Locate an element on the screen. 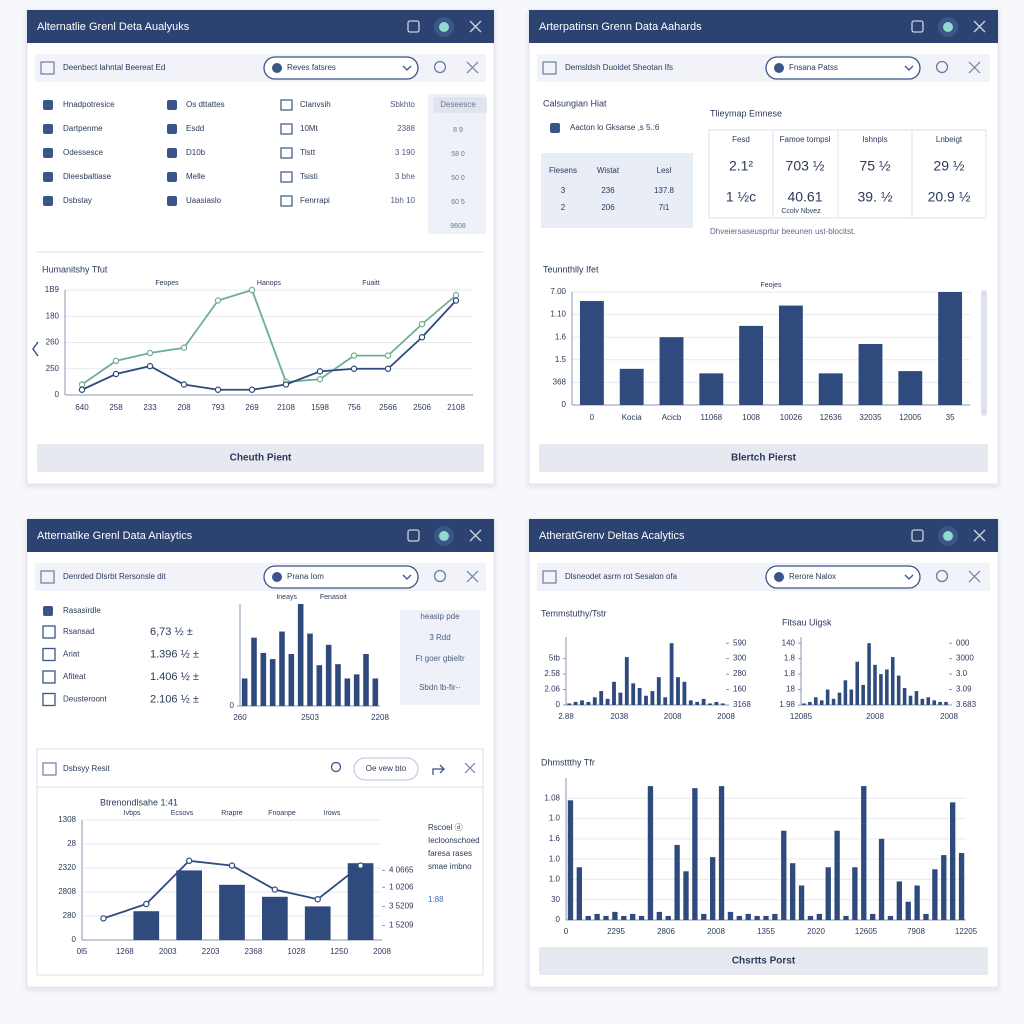 The width and height of the screenshot is (1024, 1024). label: Dsbsyy Resit is located at coordinates (86, 768).